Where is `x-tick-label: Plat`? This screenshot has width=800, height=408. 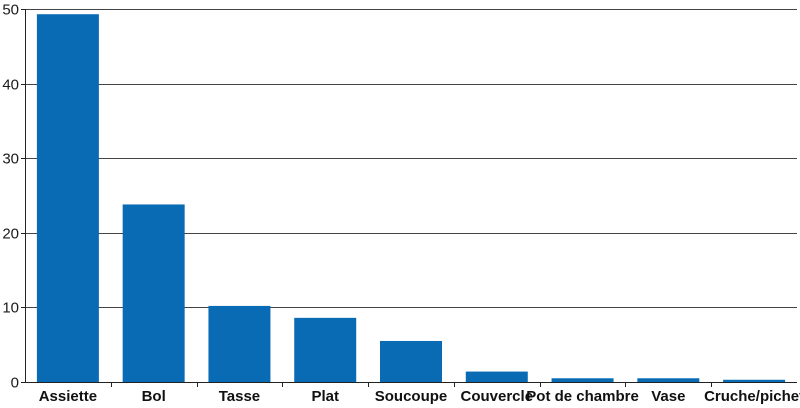 x-tick-label: Plat is located at coordinates (325, 396).